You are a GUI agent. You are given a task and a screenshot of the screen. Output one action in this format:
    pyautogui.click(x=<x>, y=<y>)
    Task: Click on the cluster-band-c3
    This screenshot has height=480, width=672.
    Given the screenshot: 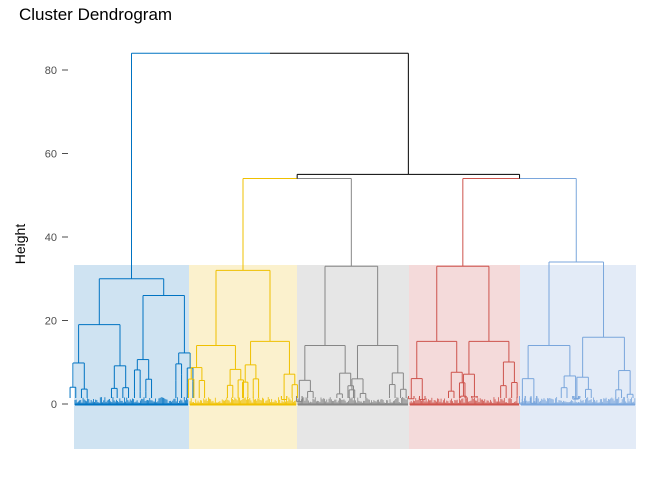 What is the action you would take?
    pyautogui.click(x=353, y=357)
    